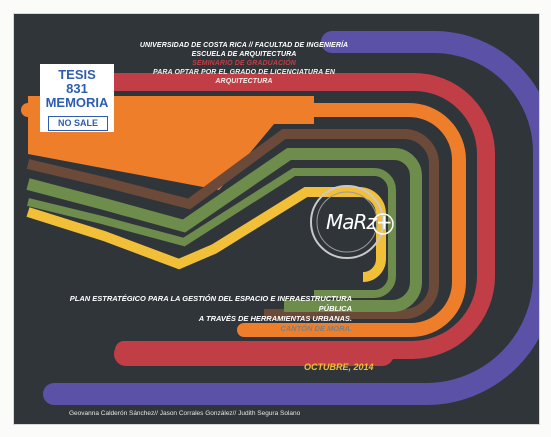 The image size is (551, 437). I want to click on logo-circle-inner, so click(347, 222).